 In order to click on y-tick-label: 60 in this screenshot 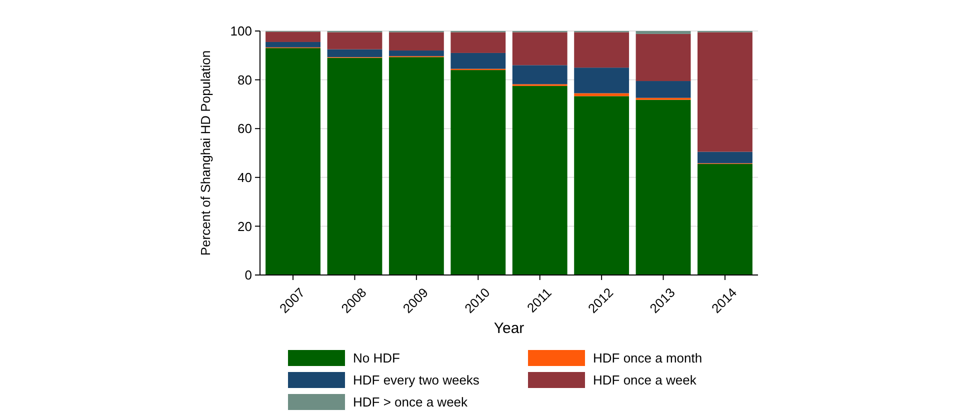, I will do `click(245, 128)`.